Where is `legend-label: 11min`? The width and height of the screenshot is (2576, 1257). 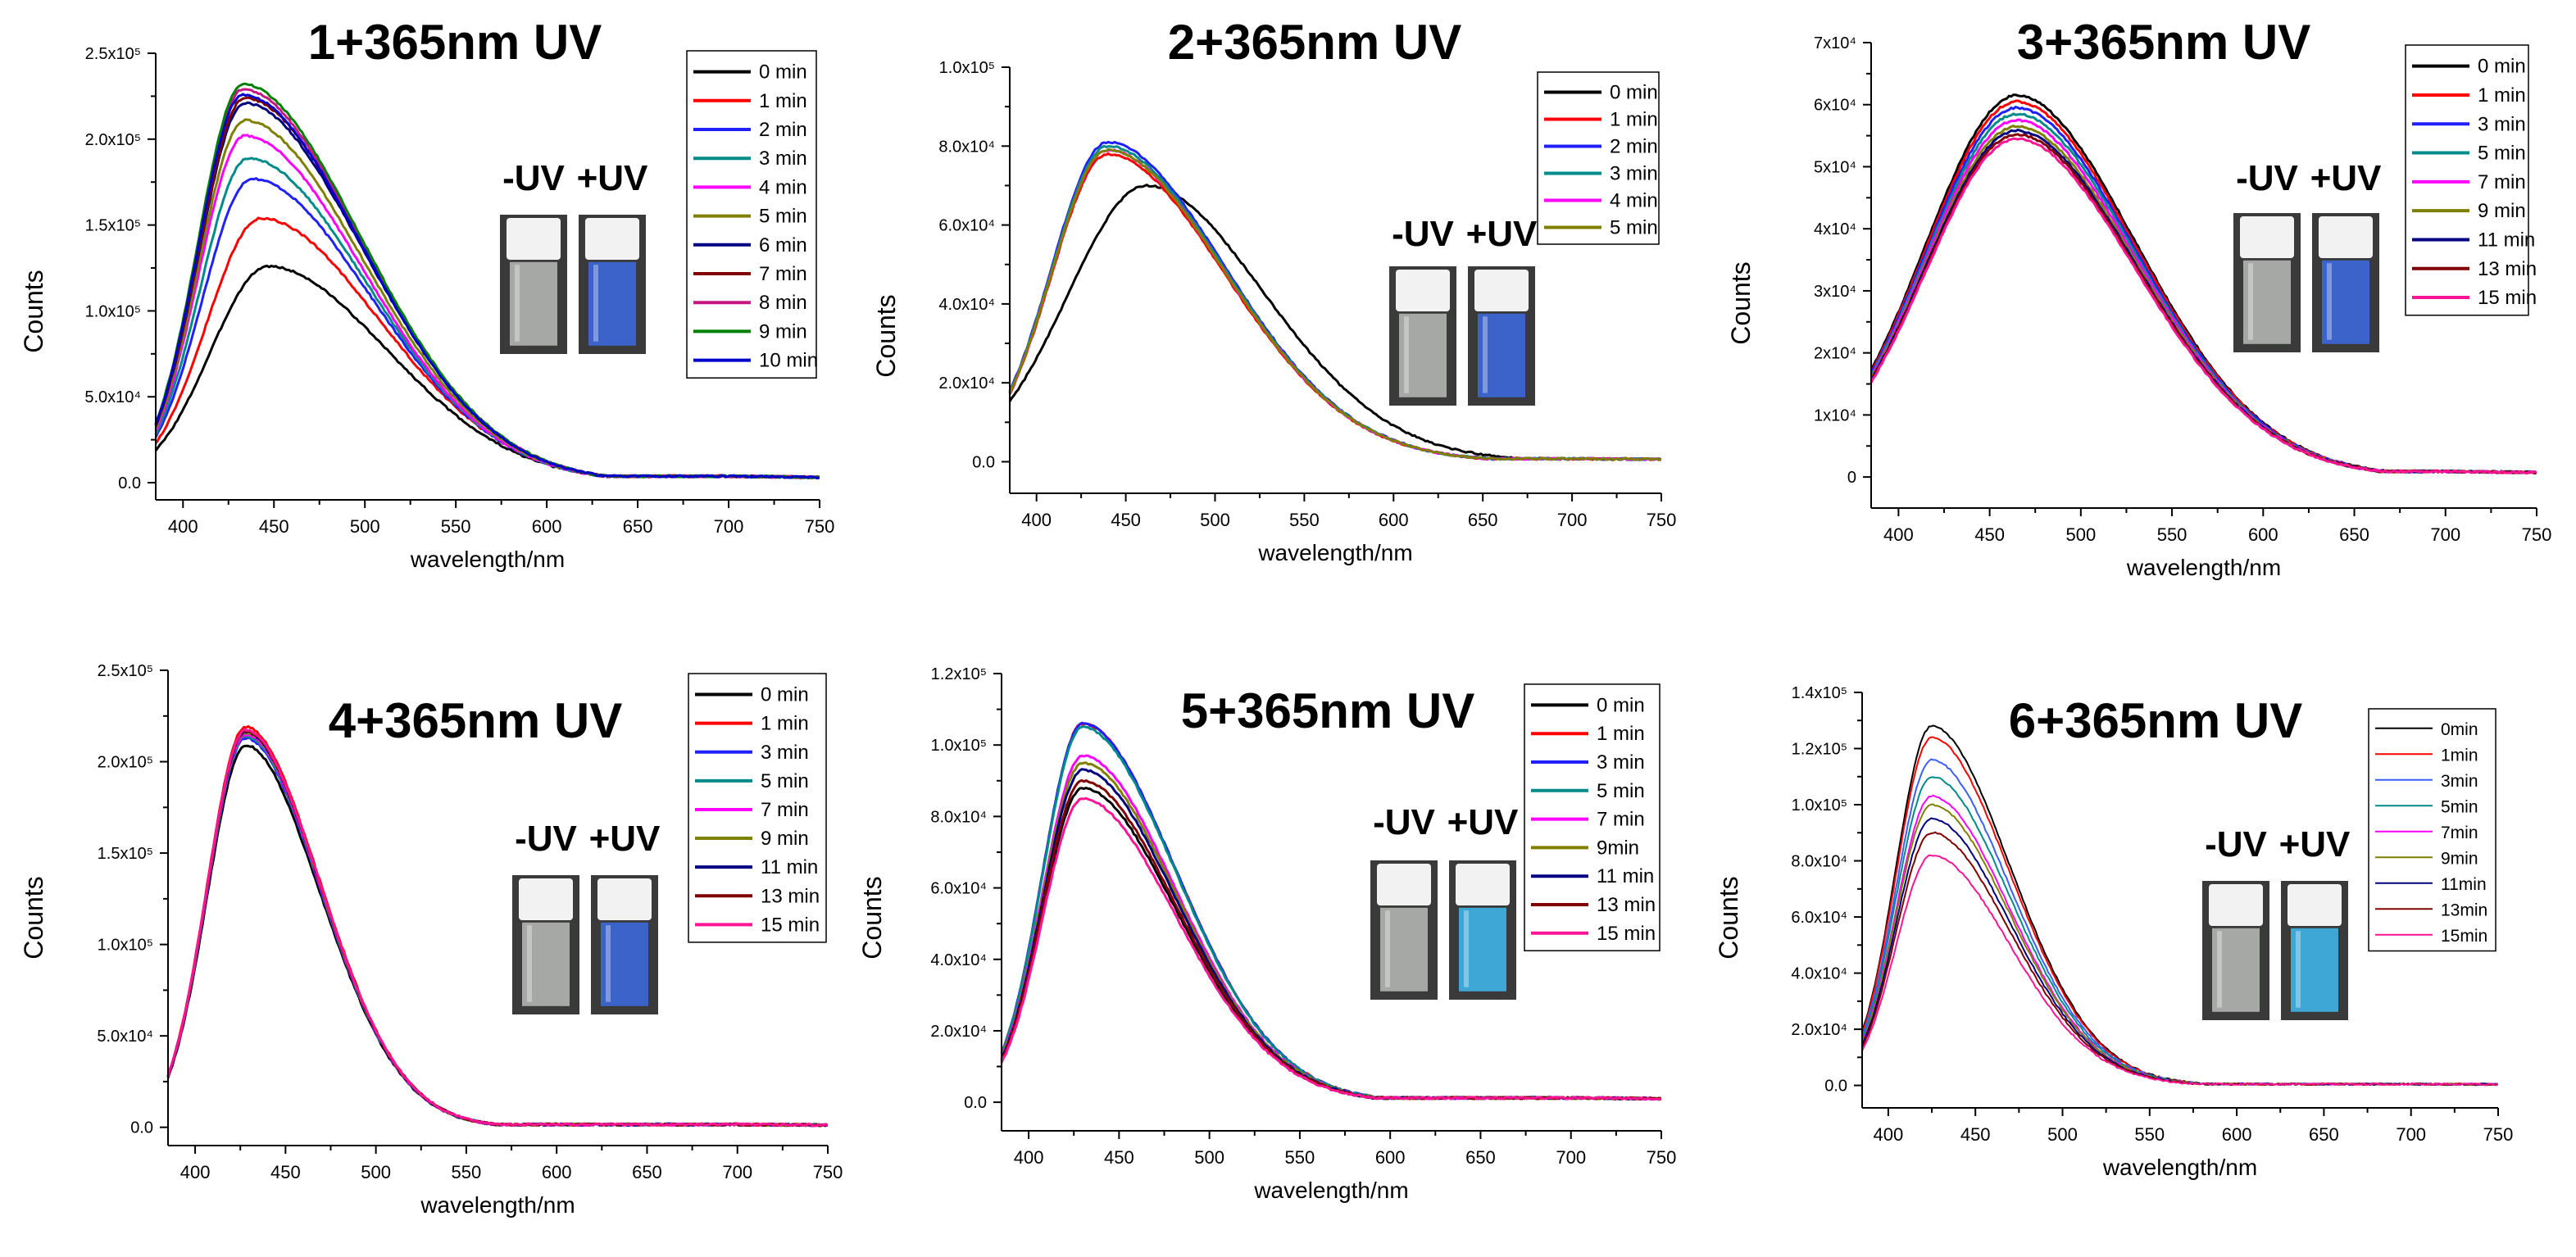
legend-label: 11min is located at coordinates (2464, 884).